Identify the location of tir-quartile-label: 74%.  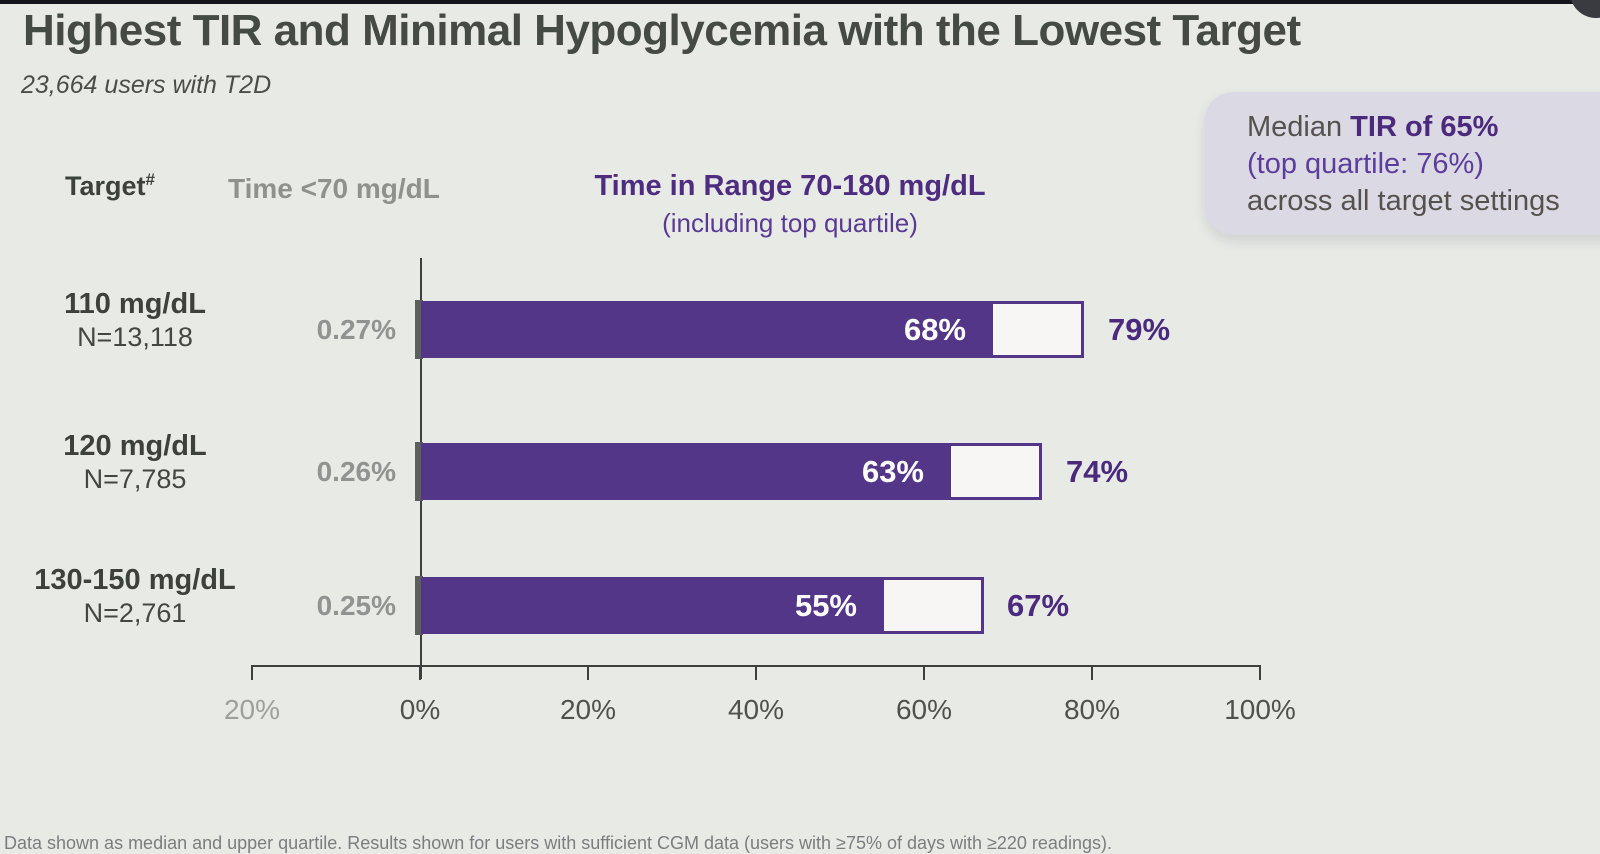
(1097, 471).